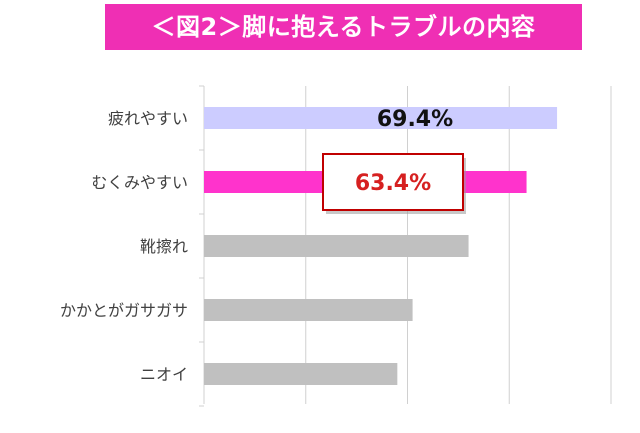 The image size is (640, 433). Describe the element at coordinates (164, 374) in the screenshot. I see `category-label-4: ニオイ` at that location.